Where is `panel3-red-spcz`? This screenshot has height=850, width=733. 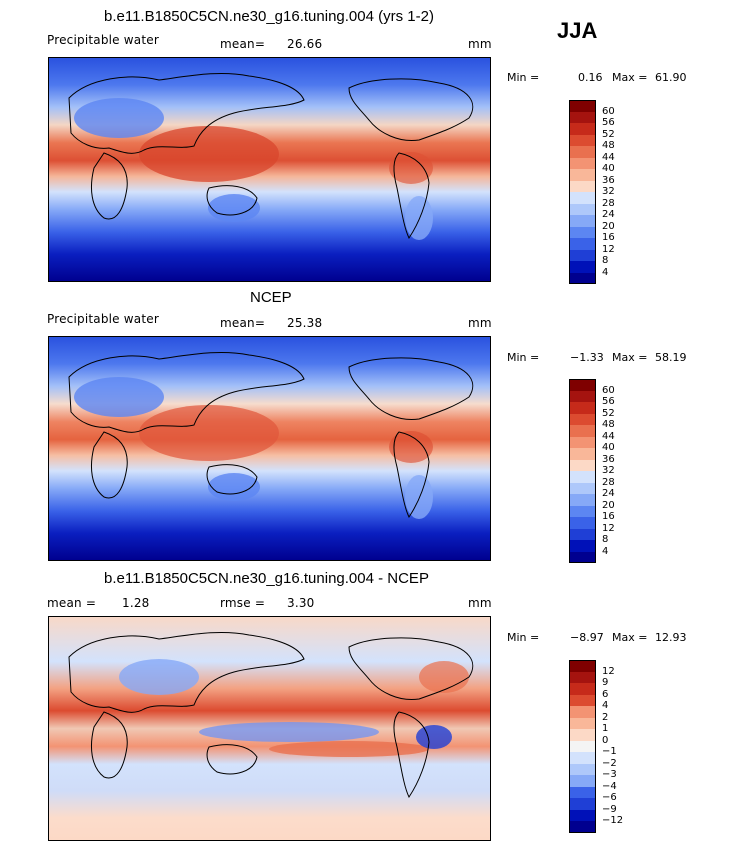 panel3-red-spcz is located at coordinates (349, 749).